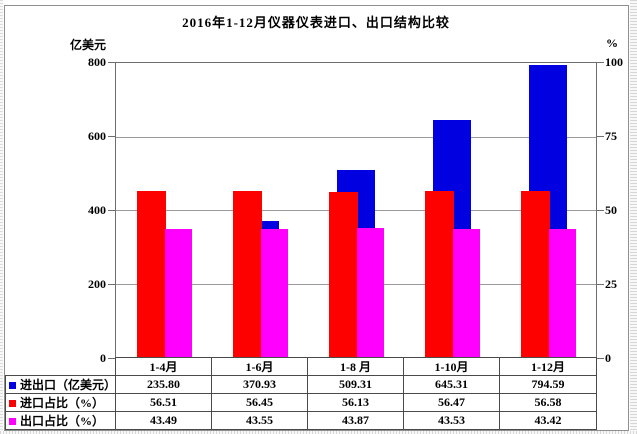  What do you see at coordinates (548, 420) in the screenshot?
I see `value-cell: 43.42` at bounding box center [548, 420].